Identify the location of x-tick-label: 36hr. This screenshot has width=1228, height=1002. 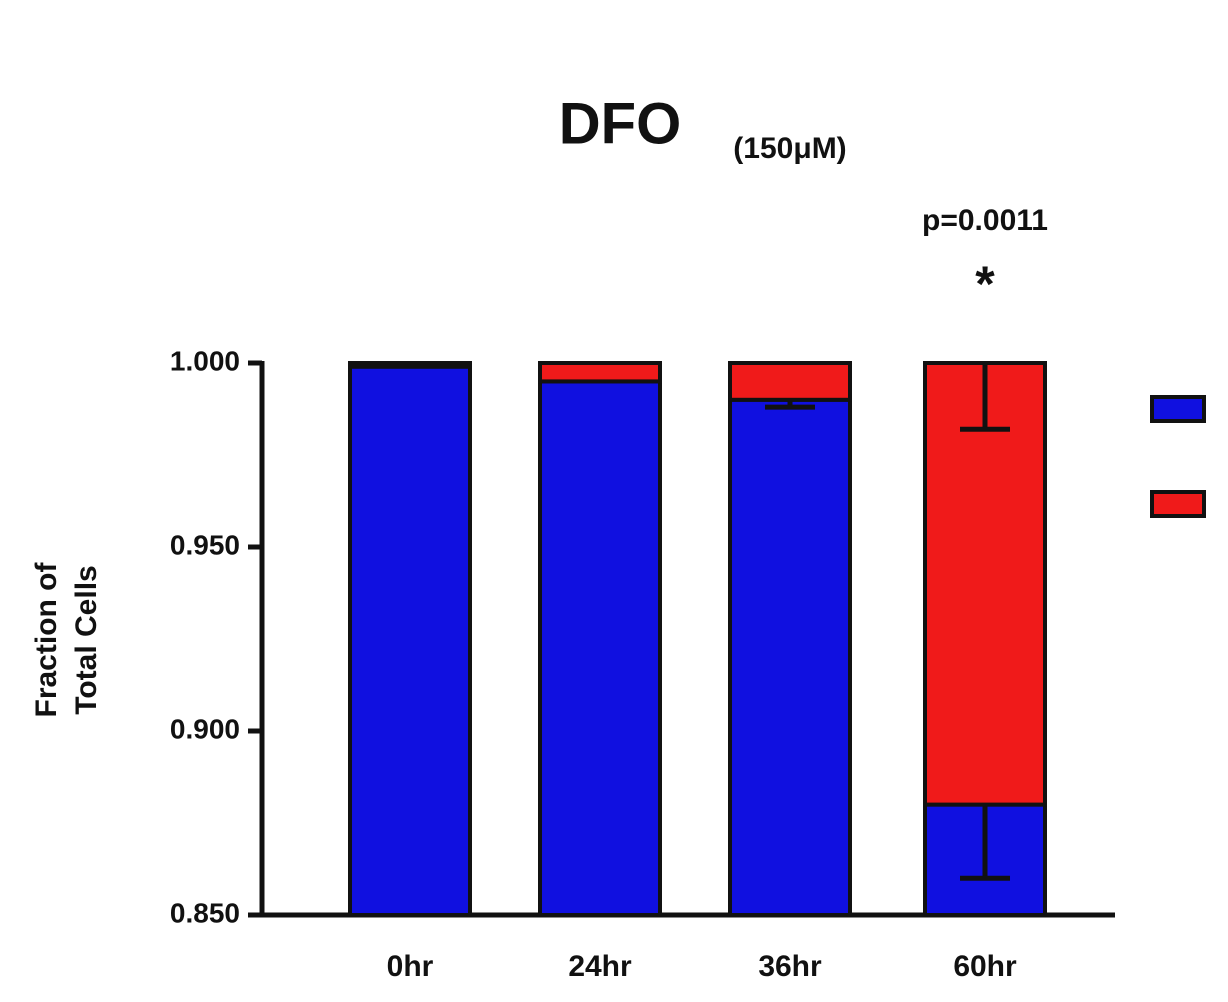
(790, 966).